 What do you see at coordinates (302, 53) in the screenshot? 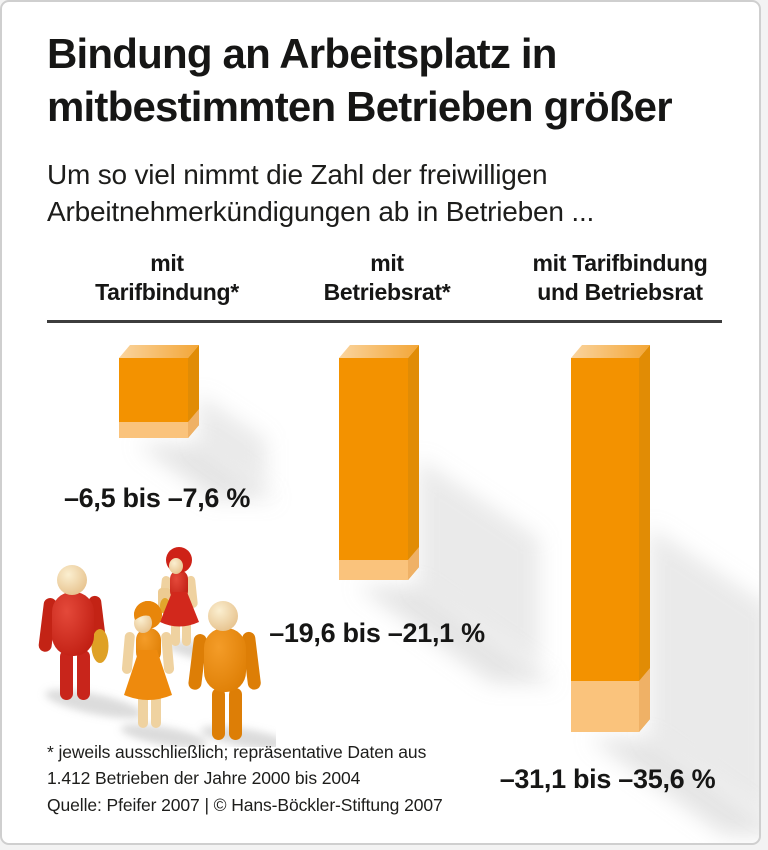
I see `title-line-1: Bindung an Arbeitsplatz in` at bounding box center [302, 53].